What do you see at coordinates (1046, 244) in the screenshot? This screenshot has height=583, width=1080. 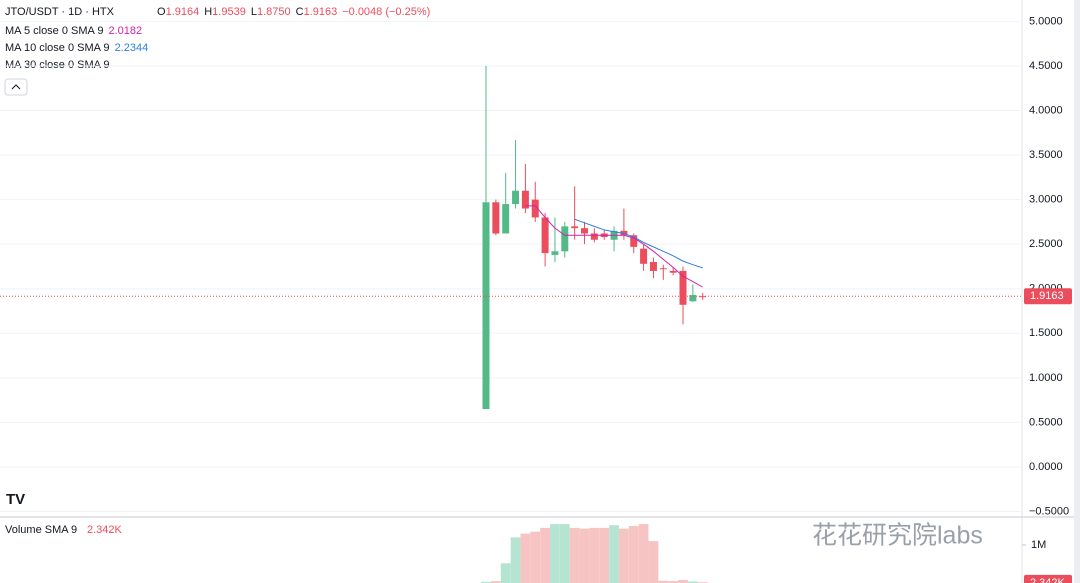 I see `y-tick-label: 2.5000` at bounding box center [1046, 244].